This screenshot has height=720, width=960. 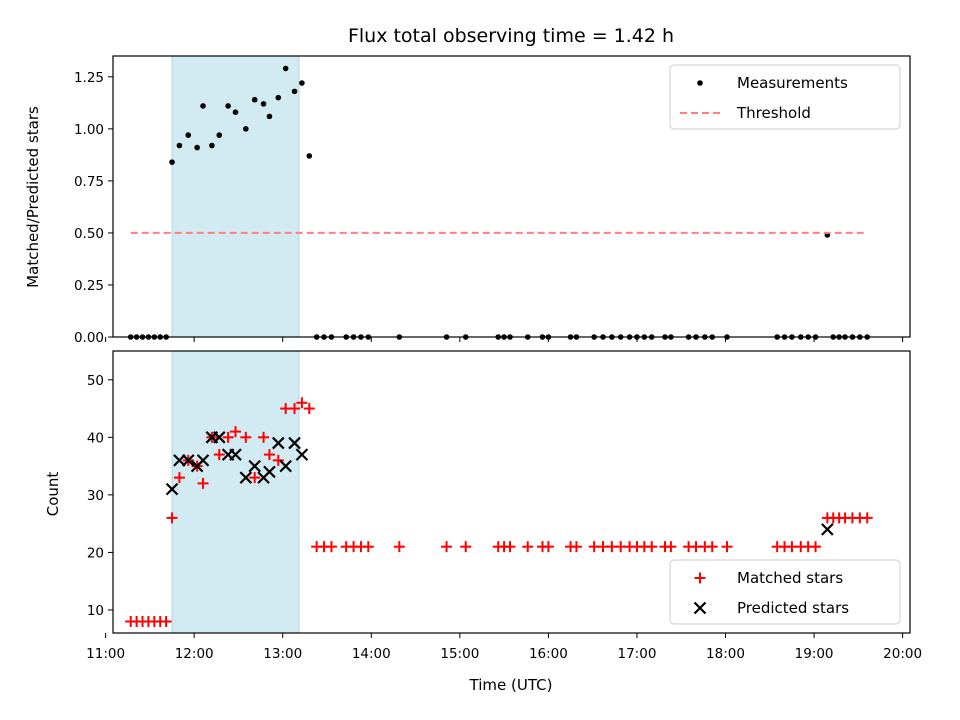 What do you see at coordinates (793, 608) in the screenshot?
I see `legend-label: Predicted stars` at bounding box center [793, 608].